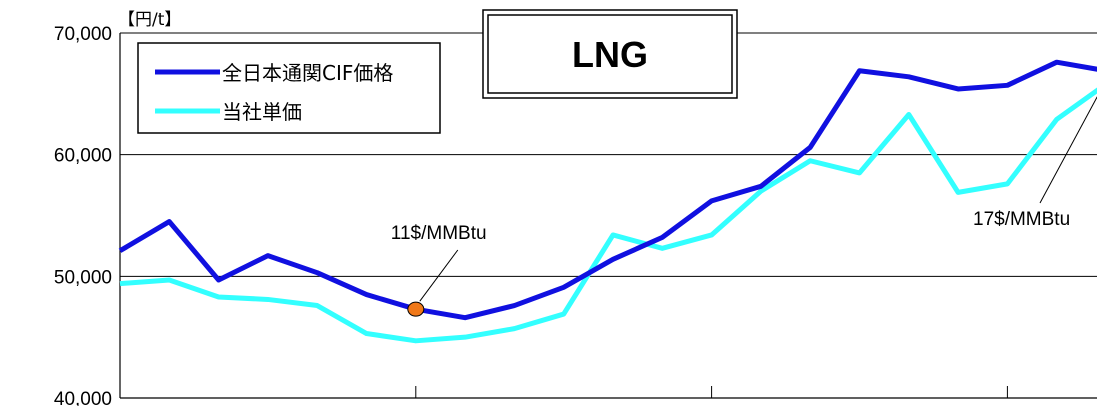  What do you see at coordinates (307, 73) in the screenshot?
I see `legend-label-cif: 全日本通関CIF価格` at bounding box center [307, 73].